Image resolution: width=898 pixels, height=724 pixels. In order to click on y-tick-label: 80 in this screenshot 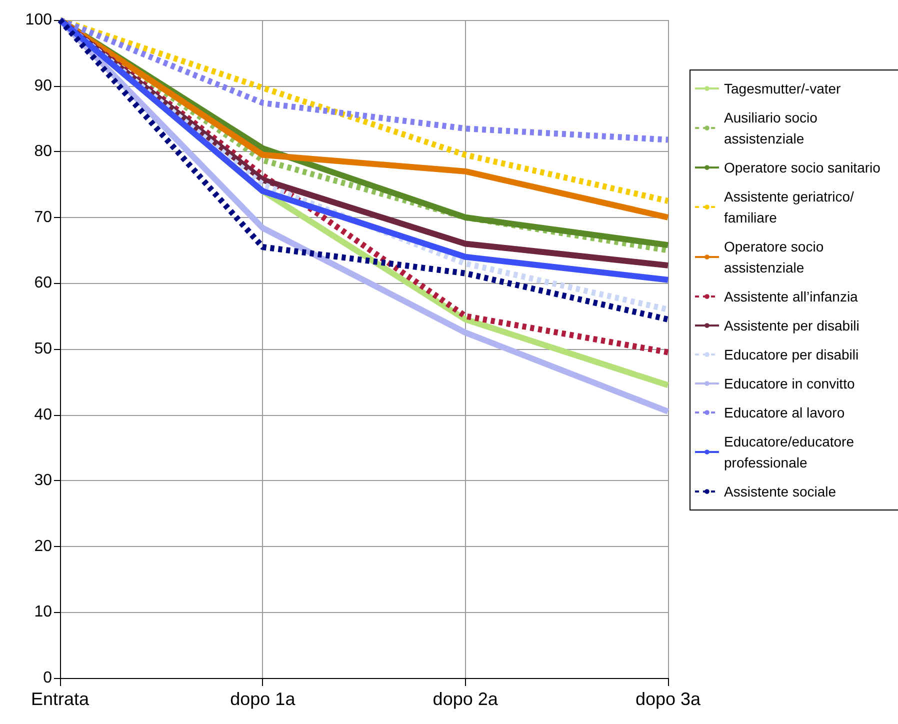, I will do `click(43, 151)`.